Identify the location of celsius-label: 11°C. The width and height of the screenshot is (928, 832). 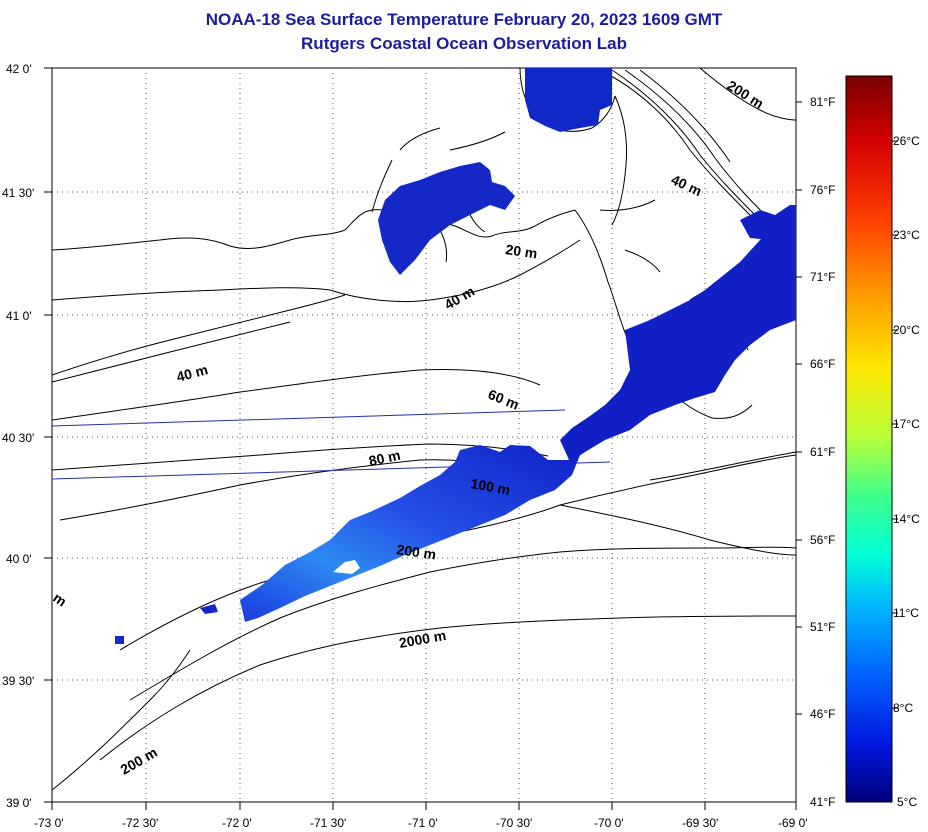
(906, 613).